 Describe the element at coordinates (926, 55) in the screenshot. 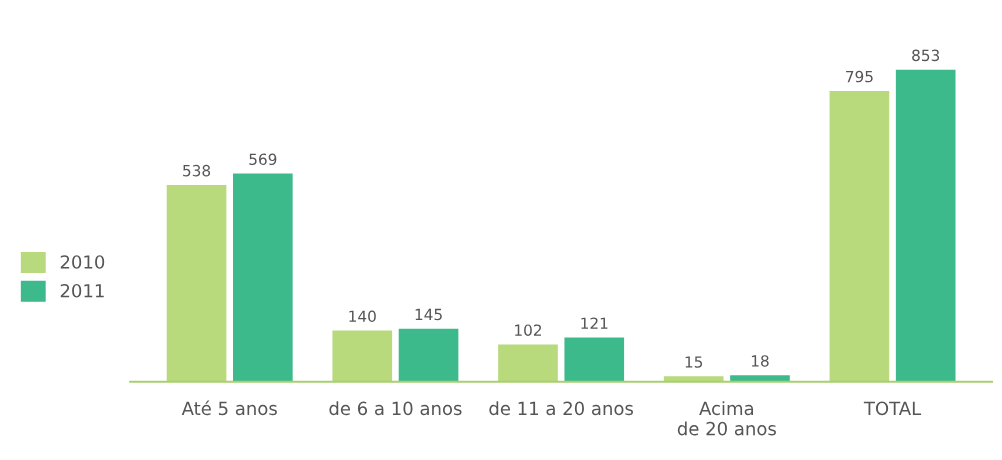

I see `data-label: 853` at that location.